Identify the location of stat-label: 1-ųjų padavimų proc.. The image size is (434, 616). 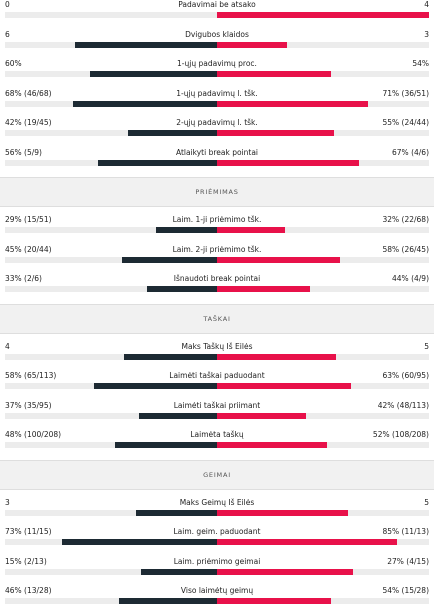
(217, 63).